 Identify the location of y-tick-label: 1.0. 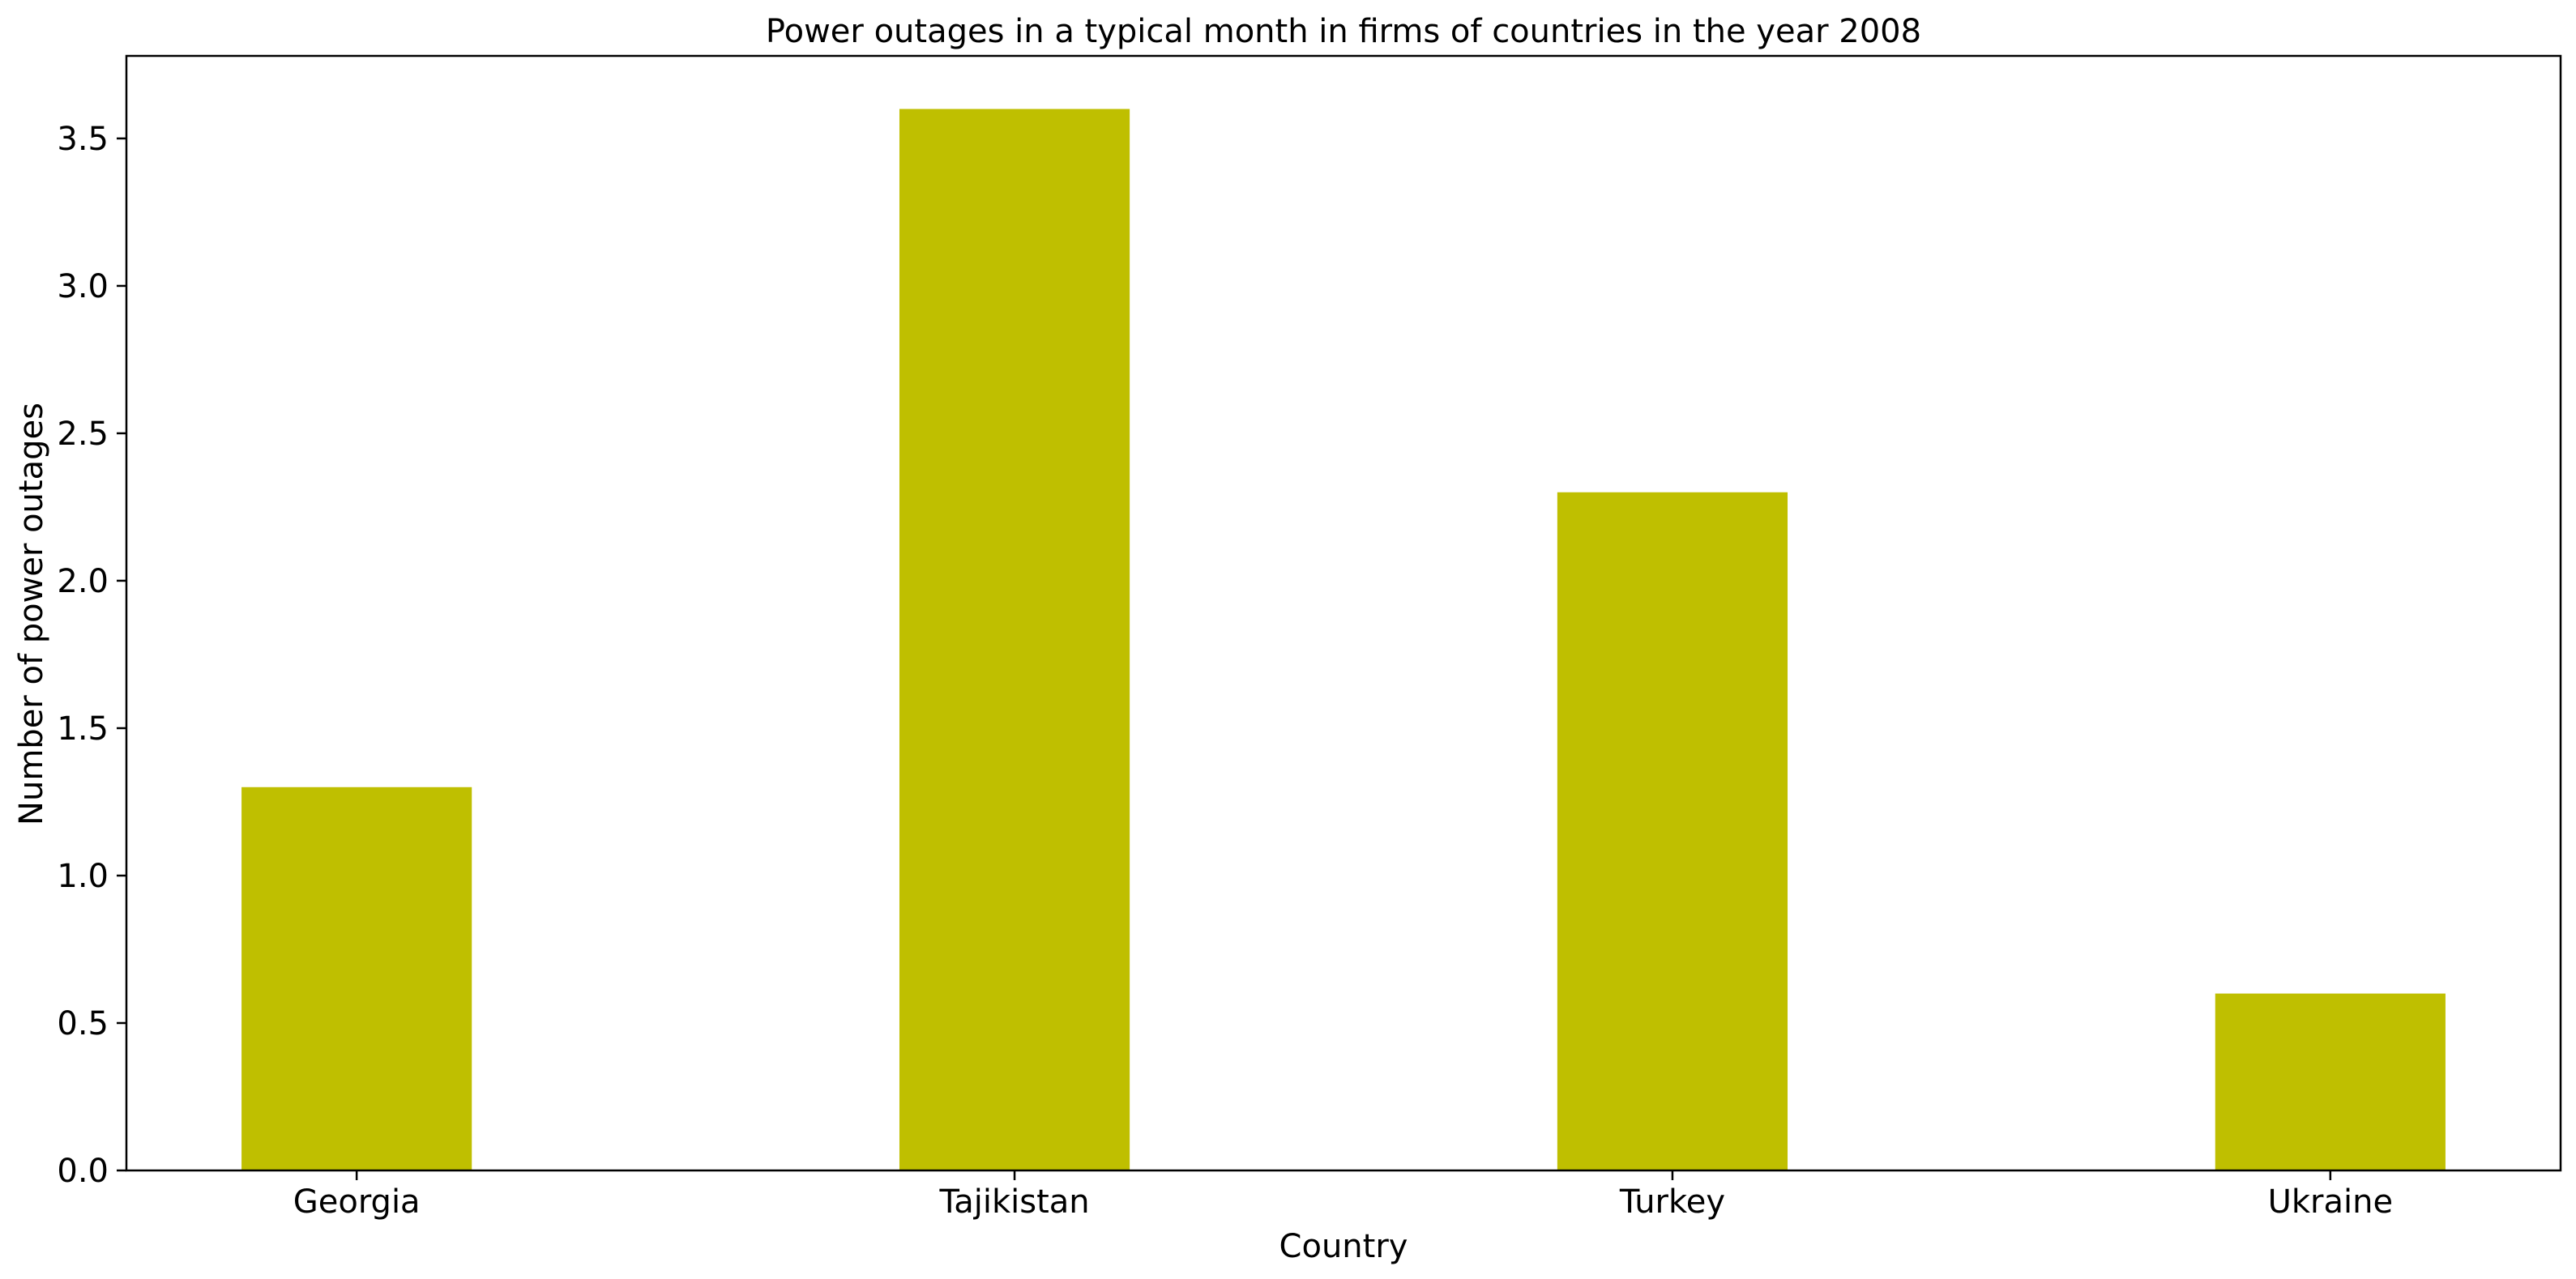
(83, 876).